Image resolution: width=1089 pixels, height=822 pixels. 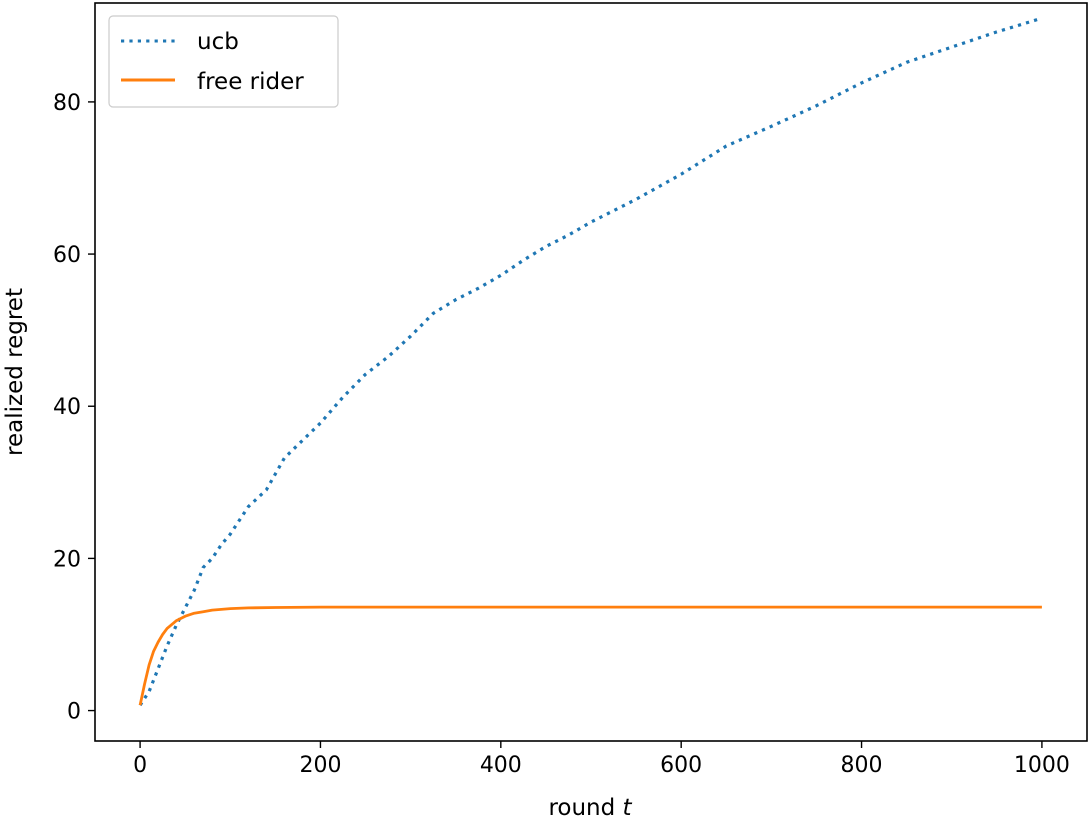 I want to click on legend: ucb free rider, so click(x=223, y=61).